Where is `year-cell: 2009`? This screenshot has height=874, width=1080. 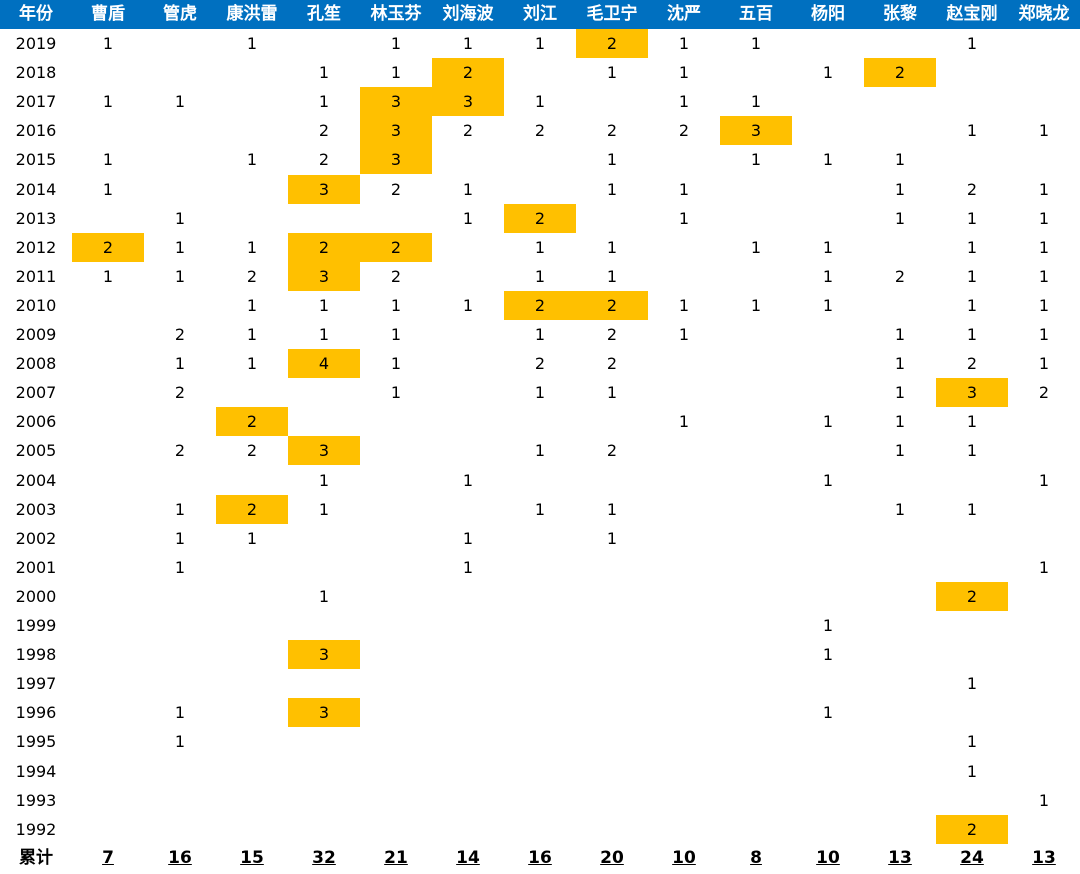 year-cell: 2009 is located at coordinates (36, 334).